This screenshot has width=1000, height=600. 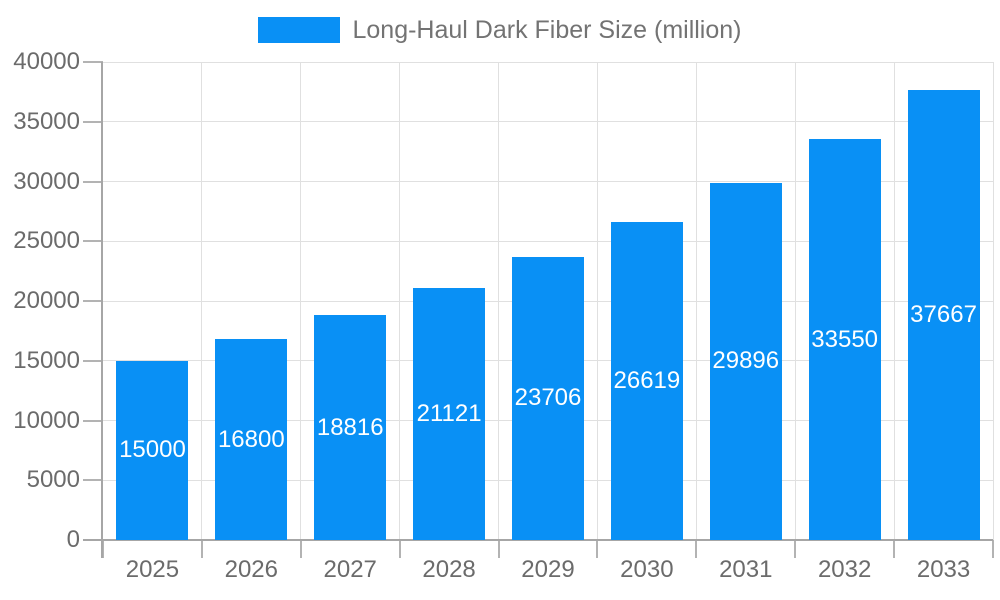 I want to click on y-axis-tick-label: 35000, so click(x=46, y=121).